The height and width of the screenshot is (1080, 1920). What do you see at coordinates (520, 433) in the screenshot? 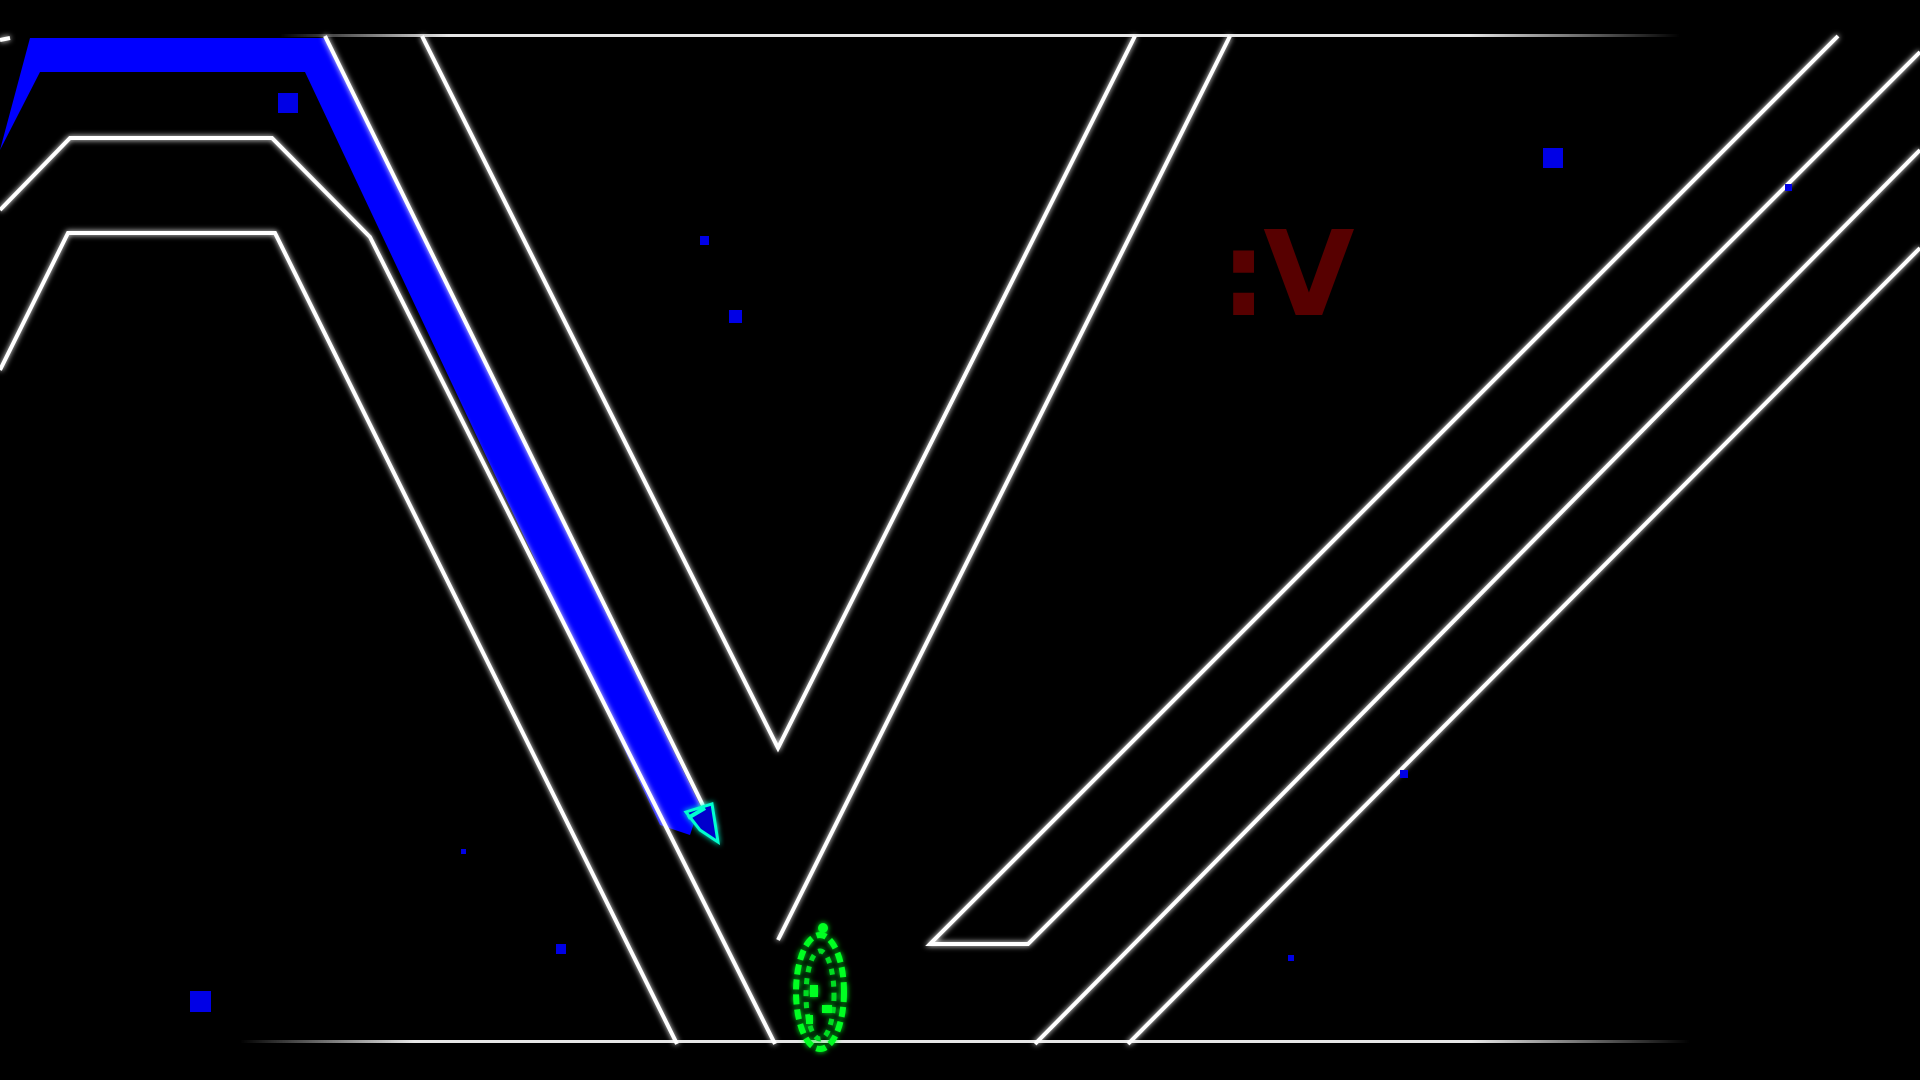
I see `wall-trail-edge` at bounding box center [520, 433].